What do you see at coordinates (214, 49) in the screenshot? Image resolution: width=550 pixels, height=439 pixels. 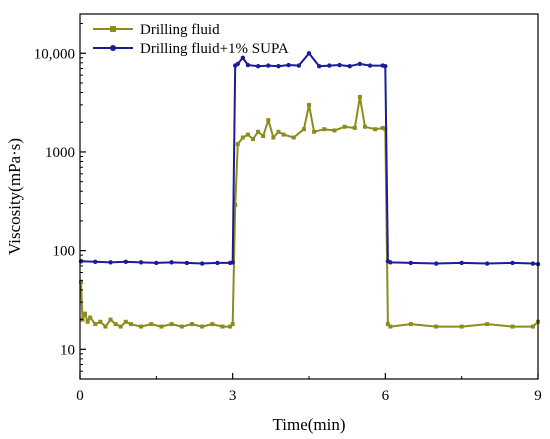 I see `legend-label: Drilling fluid+1% SUPA` at bounding box center [214, 49].